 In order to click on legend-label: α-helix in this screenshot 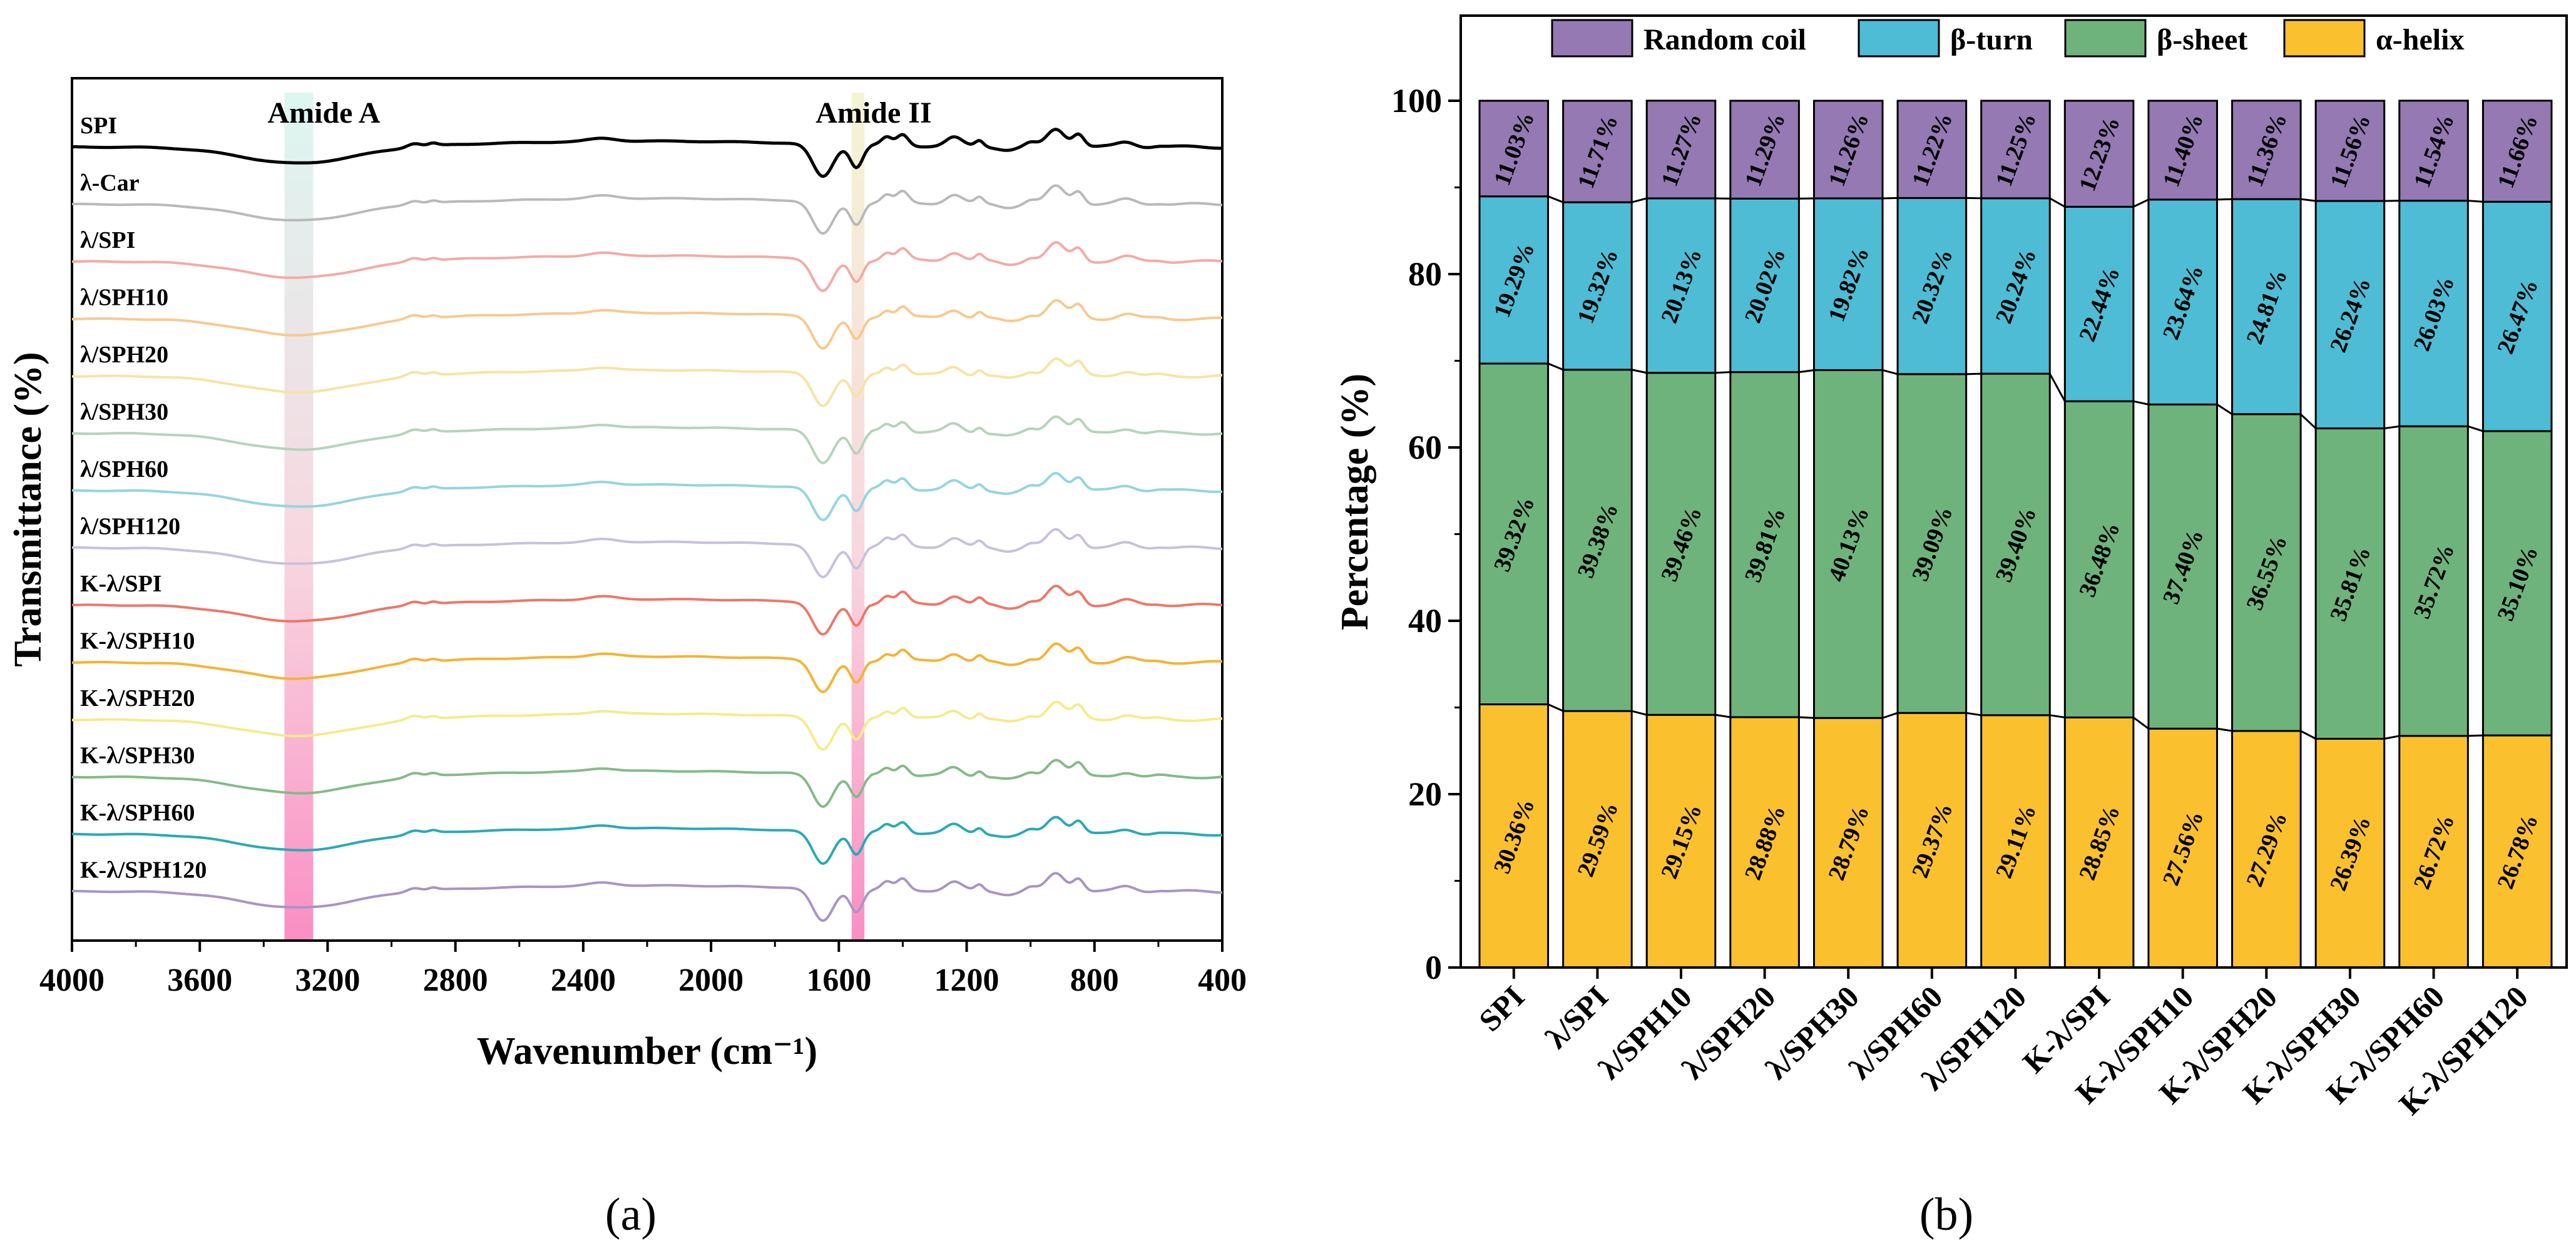, I will do `click(2420, 39)`.